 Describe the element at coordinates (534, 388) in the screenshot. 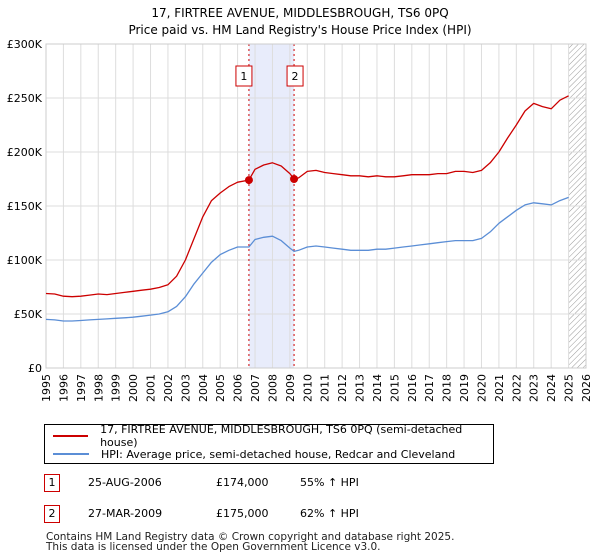

I see `x-tick-label: 2023` at that location.